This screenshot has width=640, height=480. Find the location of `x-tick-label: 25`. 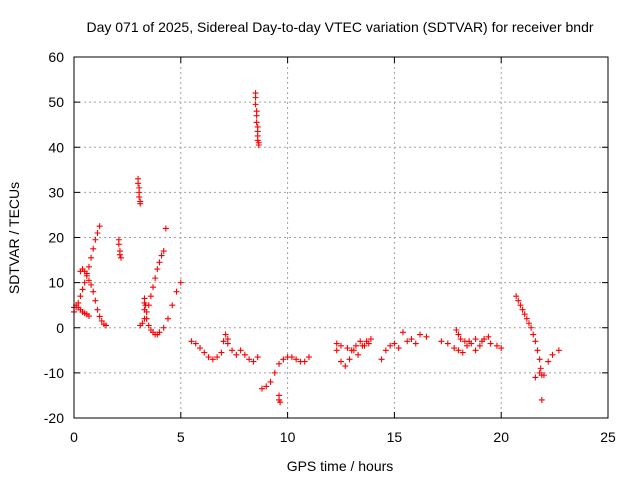

x-tick-label: 25 is located at coordinates (608, 437).